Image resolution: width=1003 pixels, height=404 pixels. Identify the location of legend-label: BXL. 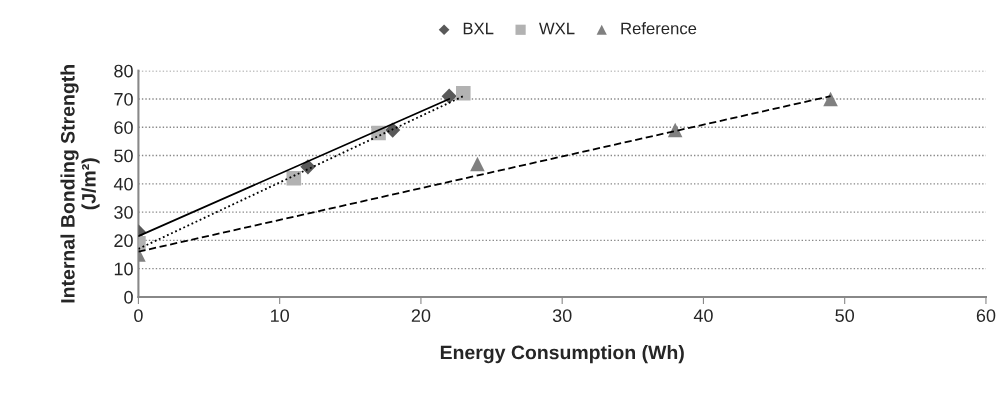
(478, 28).